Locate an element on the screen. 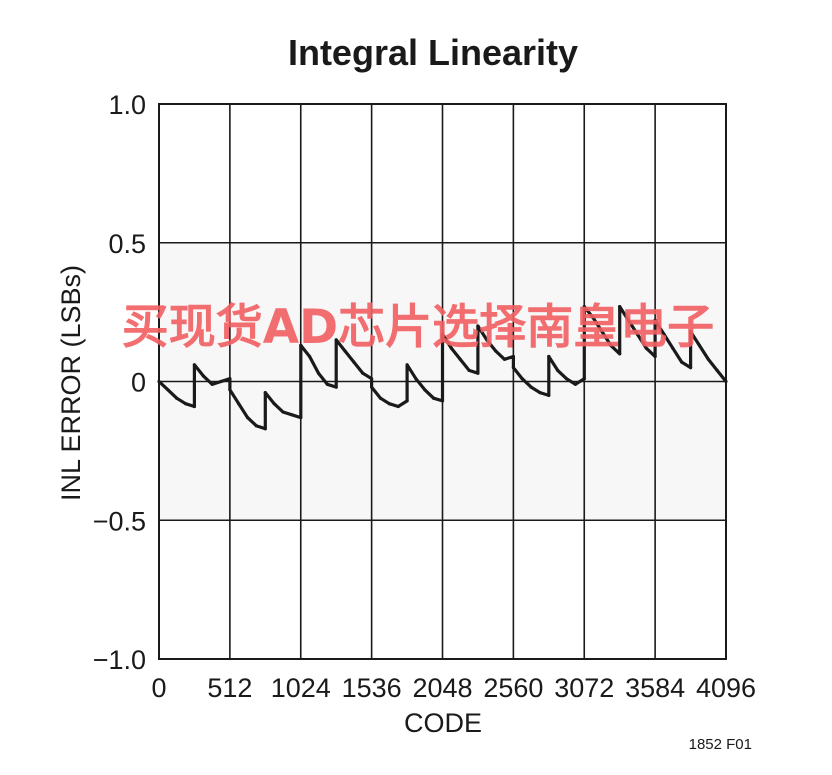  chart-title: Integral Linearity is located at coordinates (433, 52).